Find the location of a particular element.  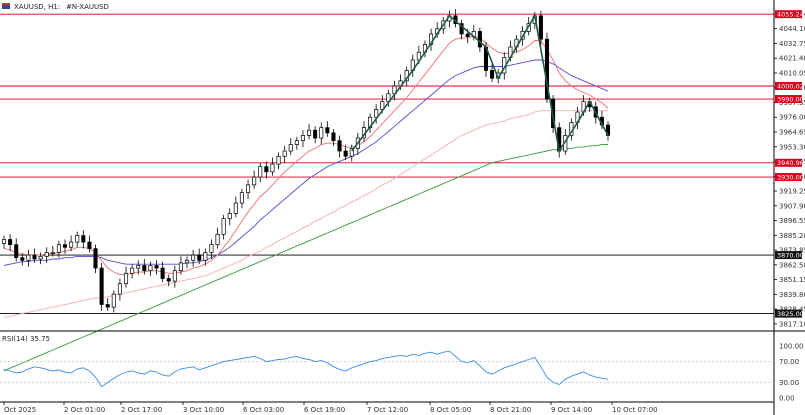

symbol-label: XAUUSD, H1: is located at coordinates (37, 7).